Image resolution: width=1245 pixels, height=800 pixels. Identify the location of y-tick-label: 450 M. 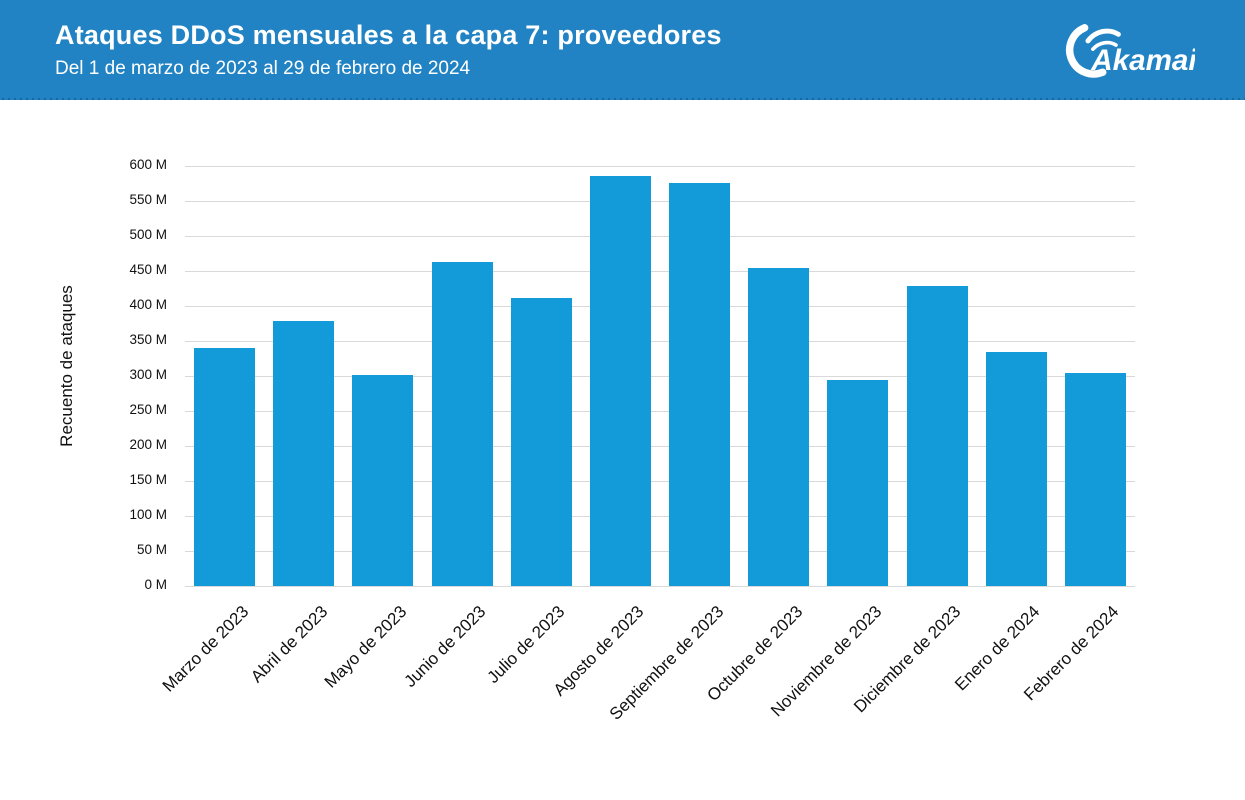
(148, 269).